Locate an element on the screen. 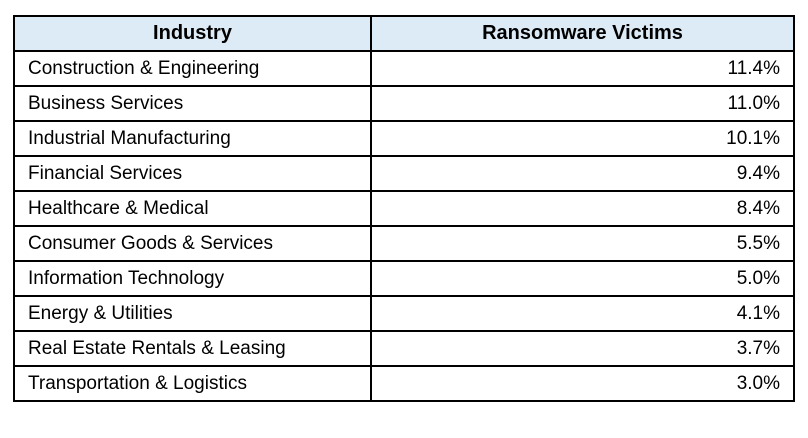  table-row: Real Estate Rentals & Leasing 3.7% is located at coordinates (404, 348).